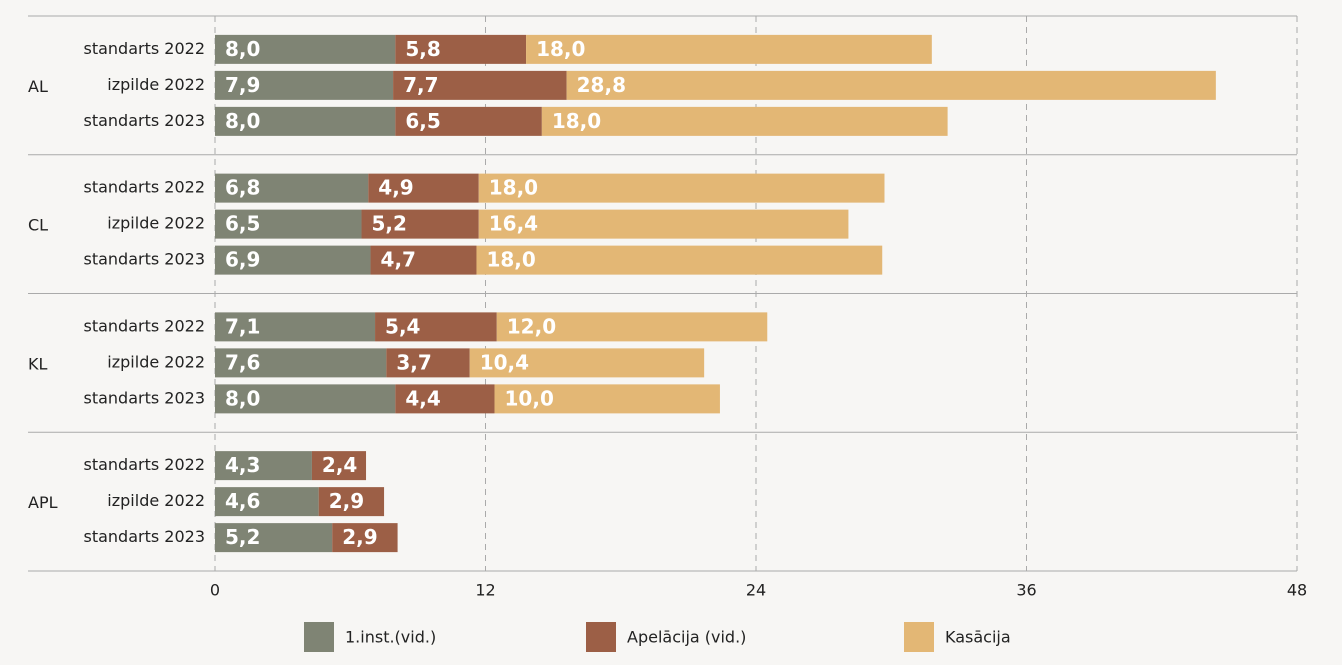 The height and width of the screenshot is (665, 1342). Describe the element at coordinates (43, 502) in the screenshot. I see `group-label: APL` at that location.